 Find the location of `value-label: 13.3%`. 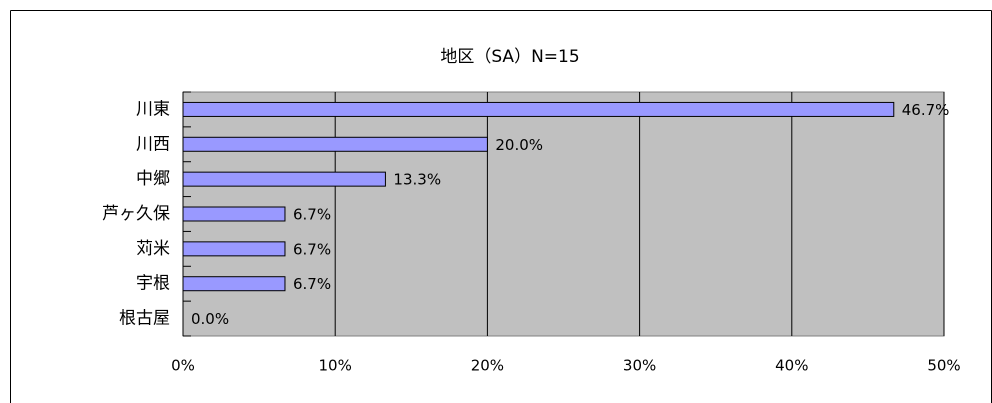

value-label: 13.3% is located at coordinates (417, 180).